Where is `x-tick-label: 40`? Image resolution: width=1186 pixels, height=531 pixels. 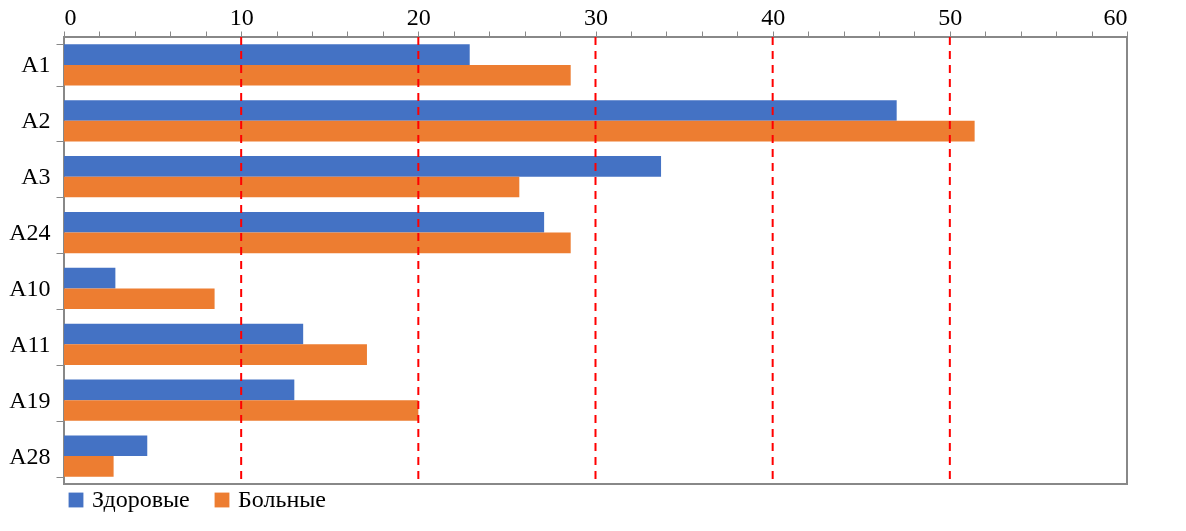
x-tick-label: 40 is located at coordinates (773, 16).